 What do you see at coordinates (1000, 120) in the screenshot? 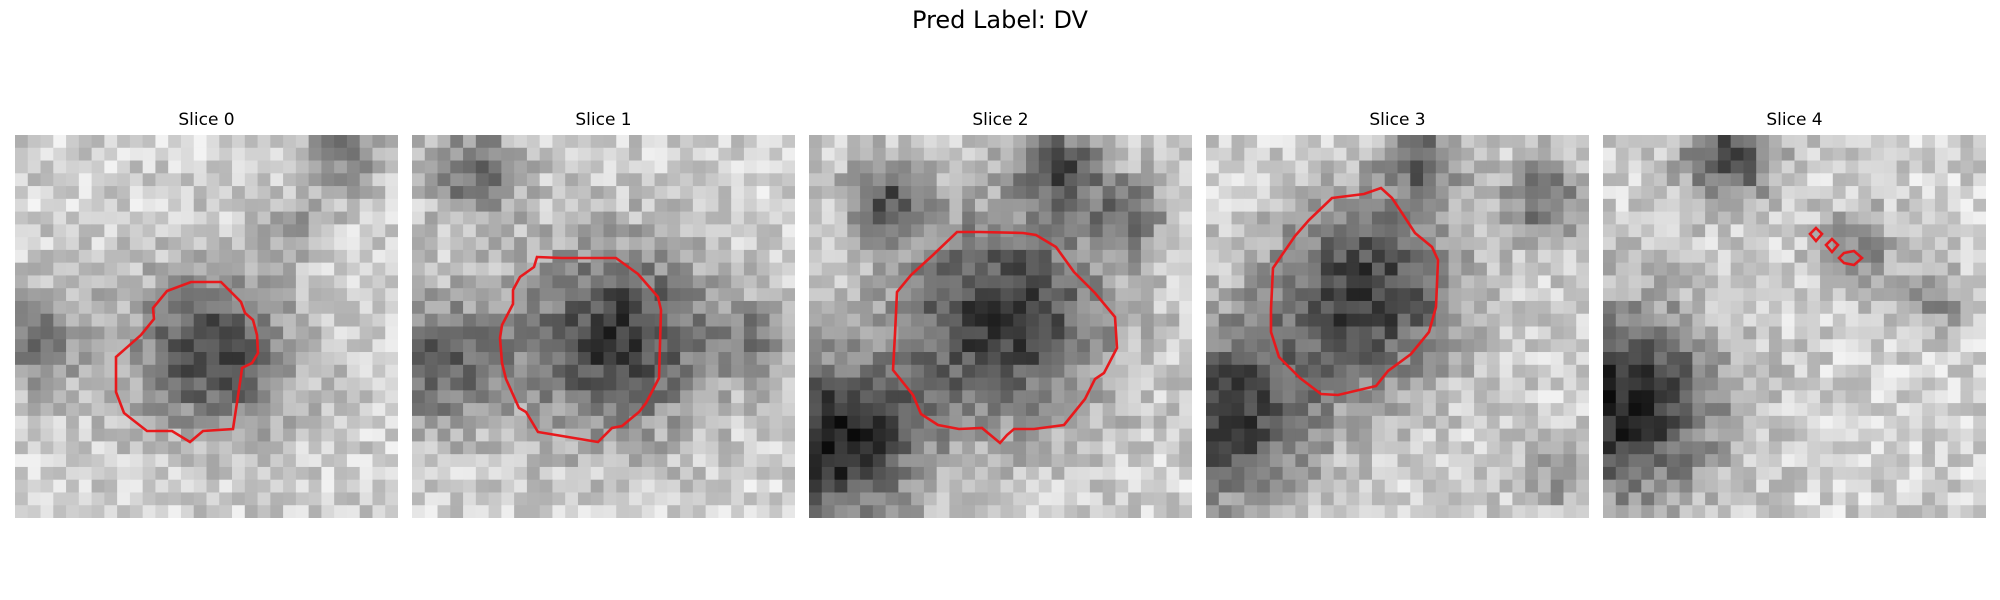
I see `slice-title: Slice 2` at bounding box center [1000, 120].